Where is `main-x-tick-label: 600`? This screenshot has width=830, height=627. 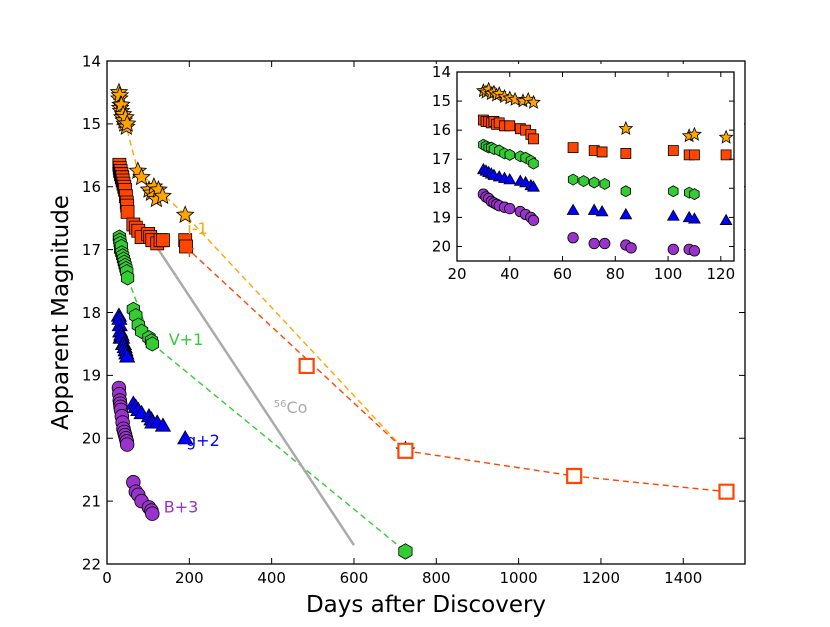 main-x-tick-label: 600 is located at coordinates (354, 578).